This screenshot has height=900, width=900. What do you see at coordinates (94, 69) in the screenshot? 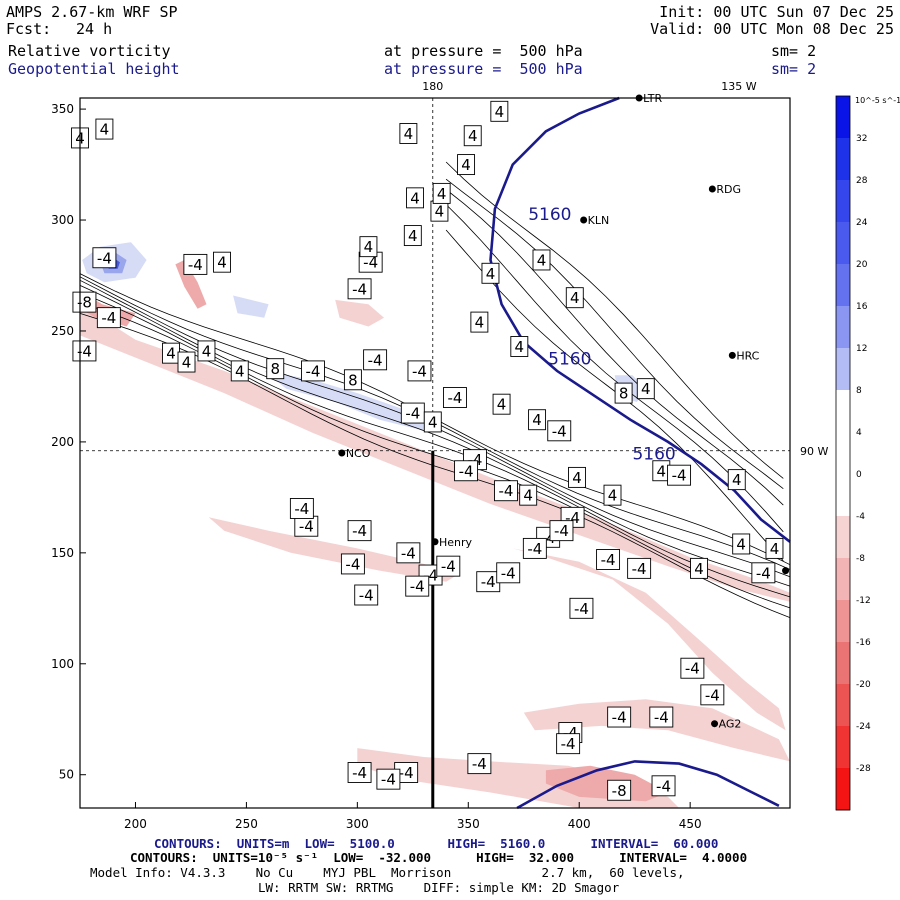
I see `field2-name: Geopotential height` at bounding box center [94, 69].